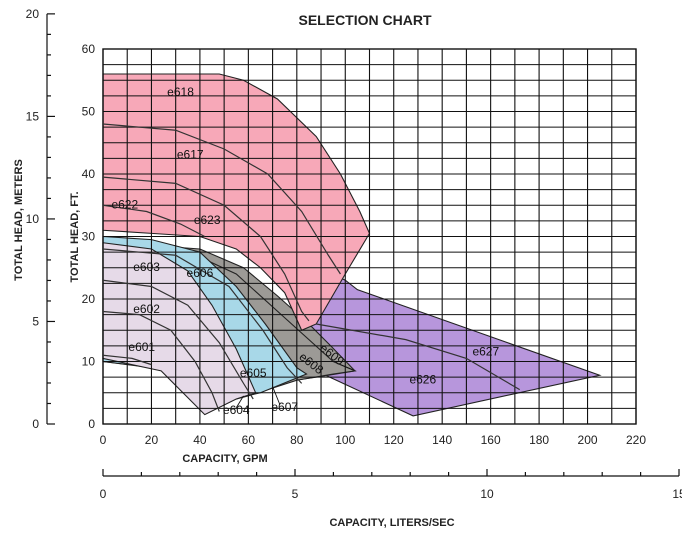 This screenshot has height=534, width=682. Describe the element at coordinates (539, 440) in the screenshot. I see `x-tick-label: 180` at that location.